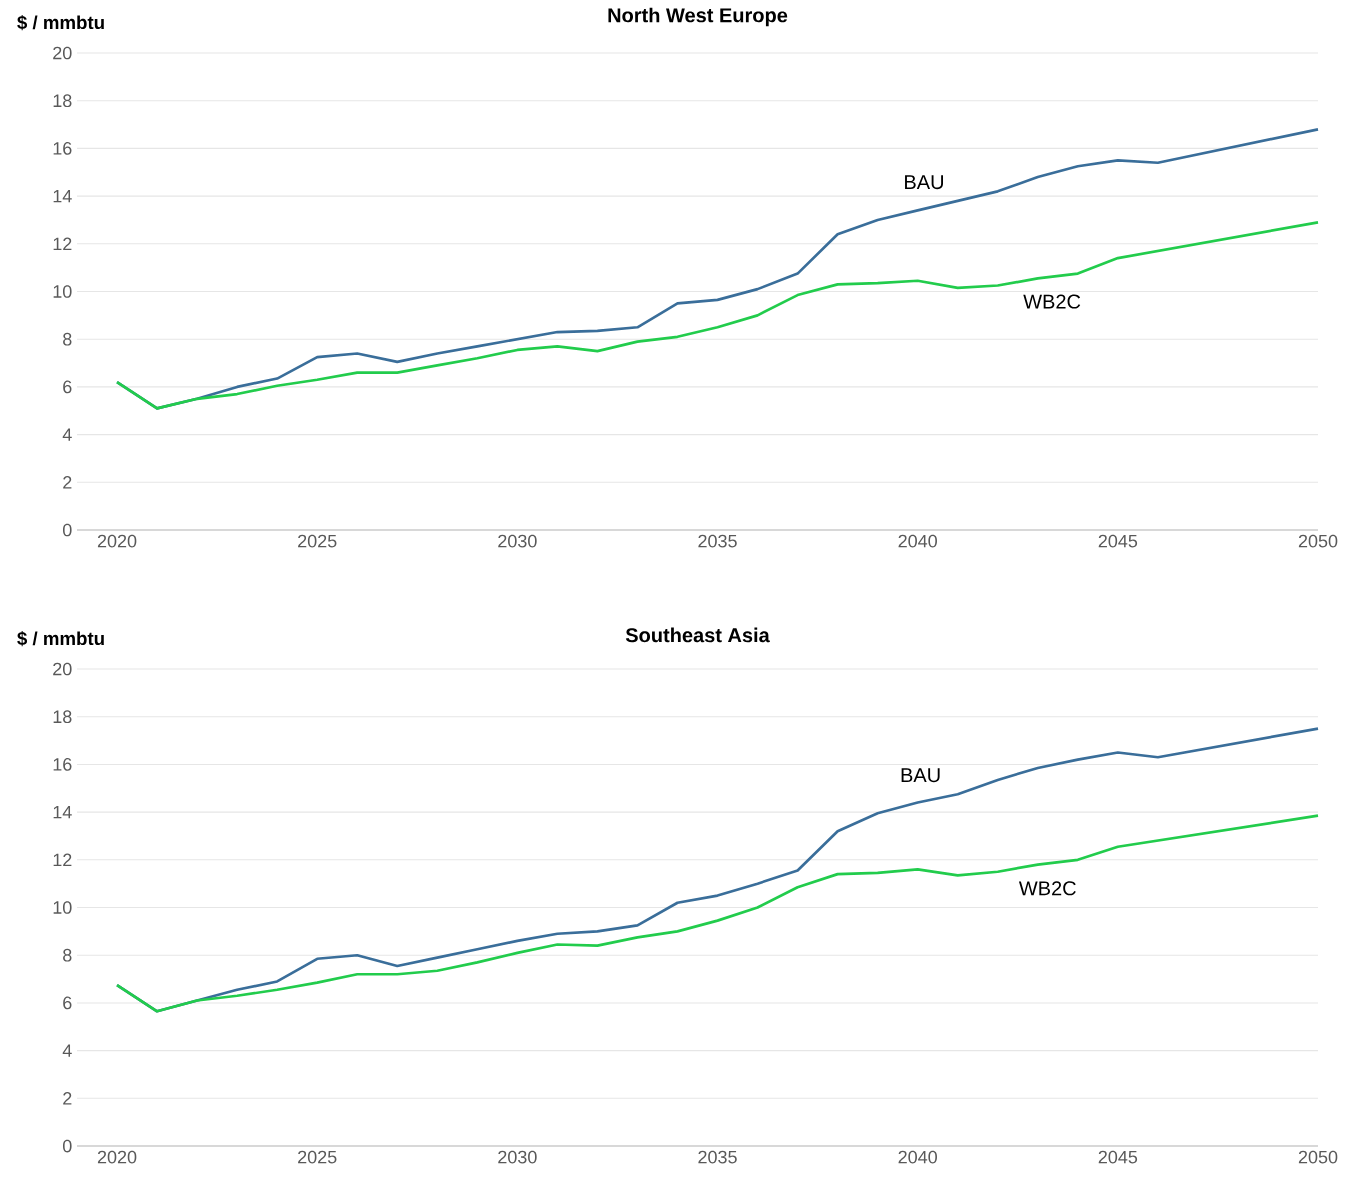  What do you see at coordinates (697, 635) in the screenshot?
I see `chart-title: Southeast Asia` at bounding box center [697, 635].